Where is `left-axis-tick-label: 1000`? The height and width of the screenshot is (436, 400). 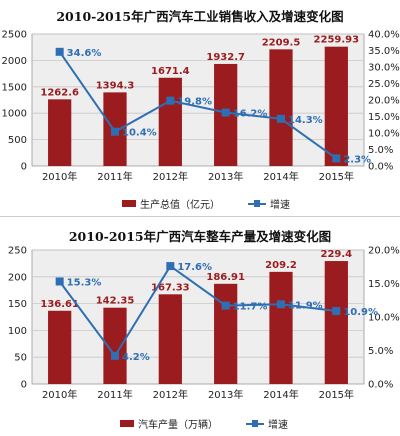 left-axis-tick-label: 1000 is located at coordinates (14, 114).